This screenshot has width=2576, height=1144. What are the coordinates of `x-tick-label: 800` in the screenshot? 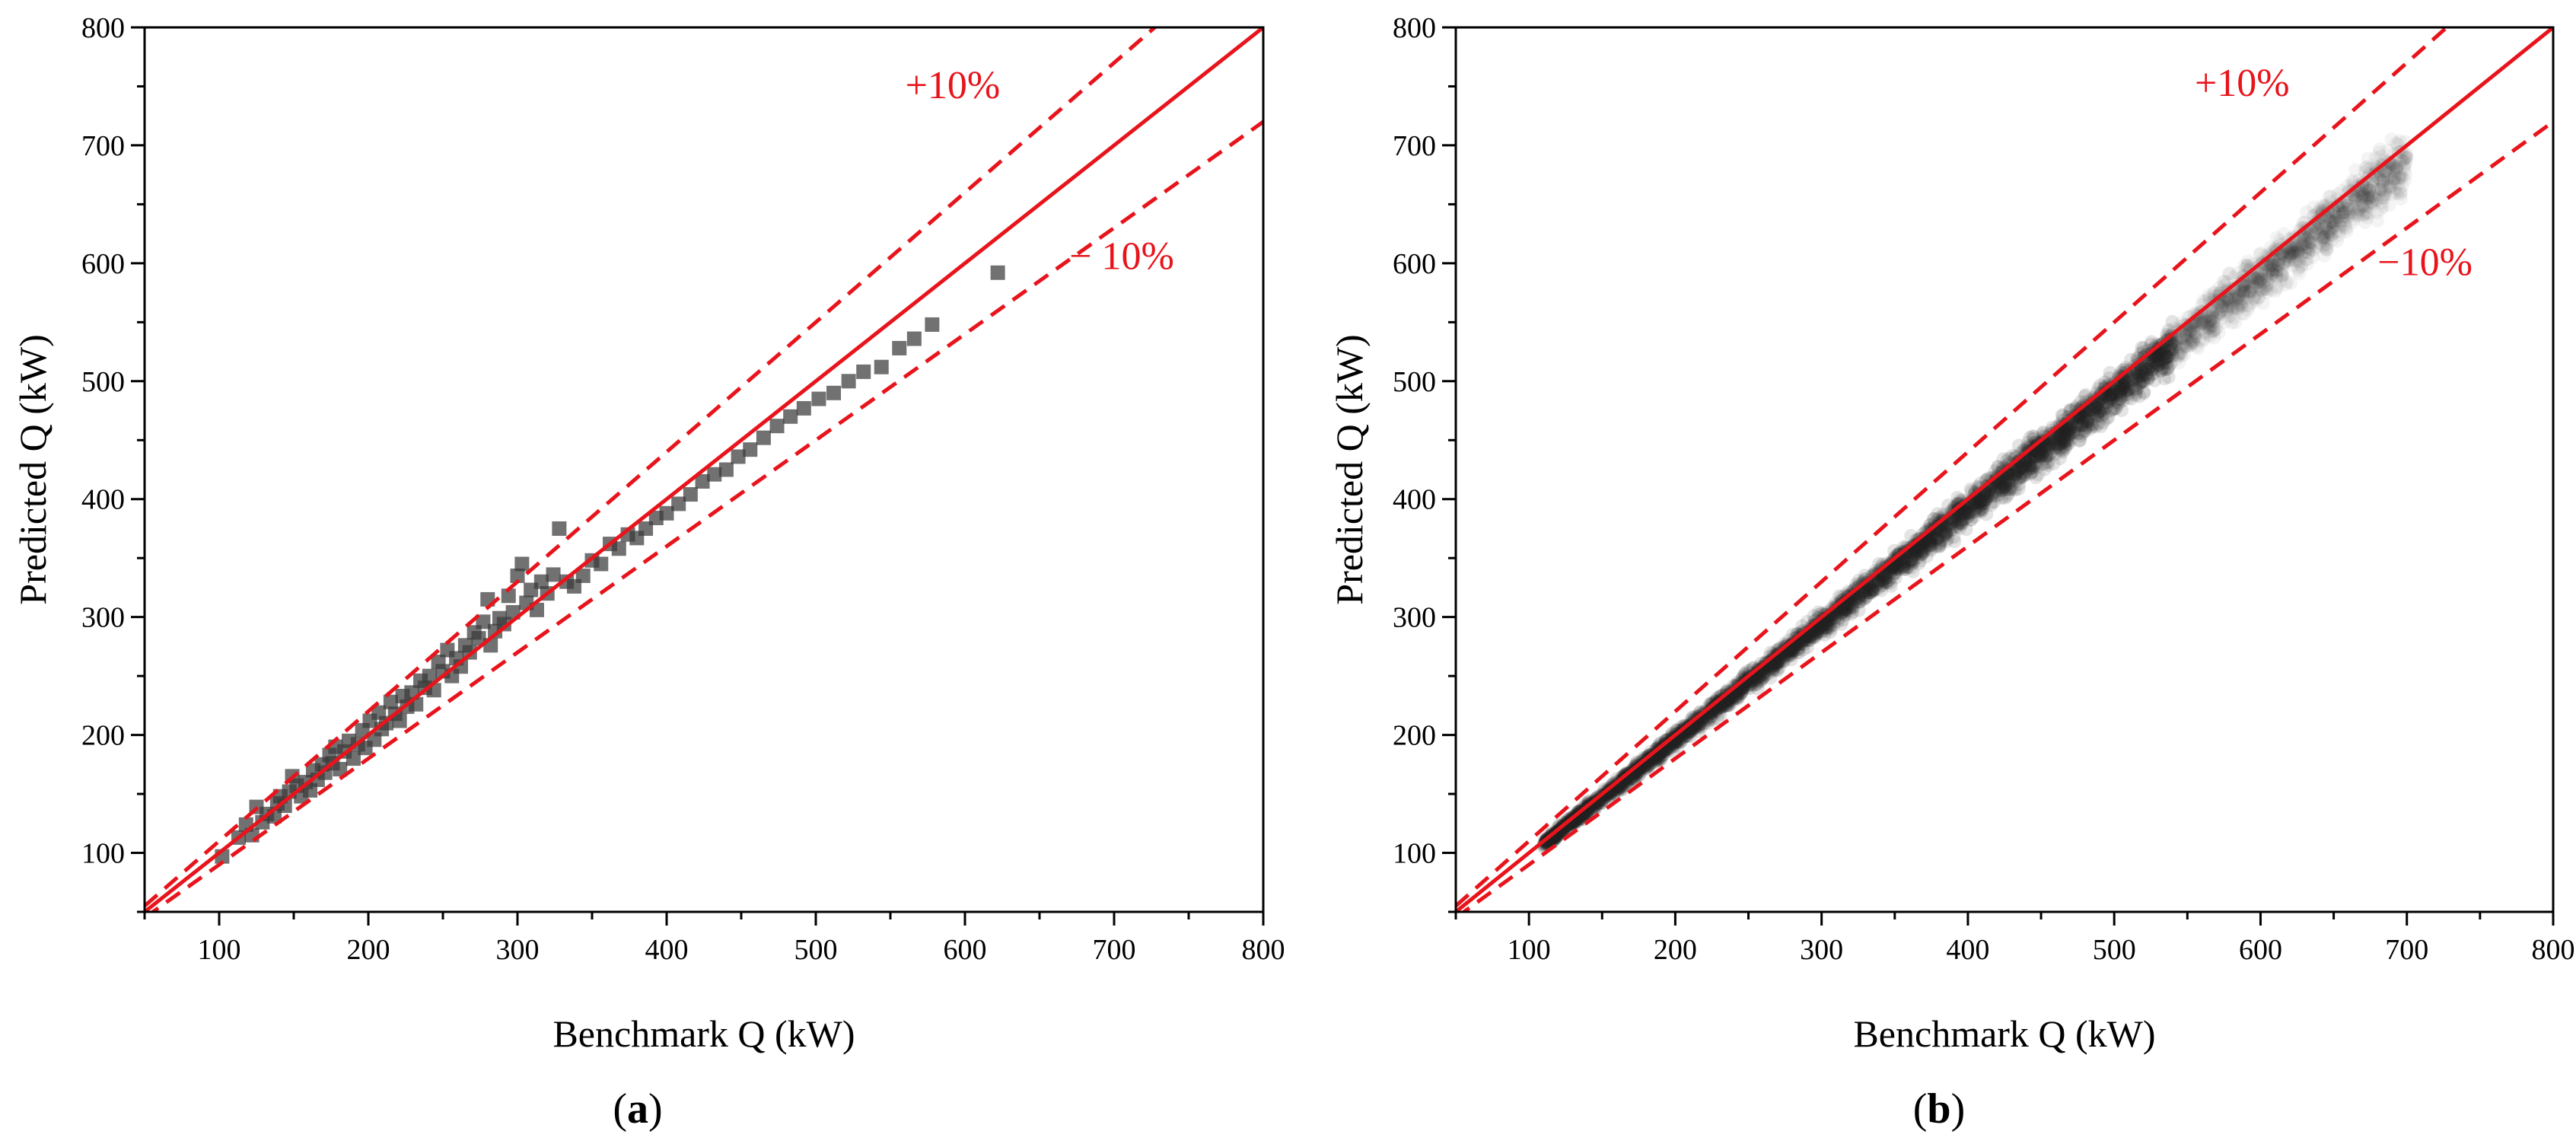 It's located at (1263, 950).